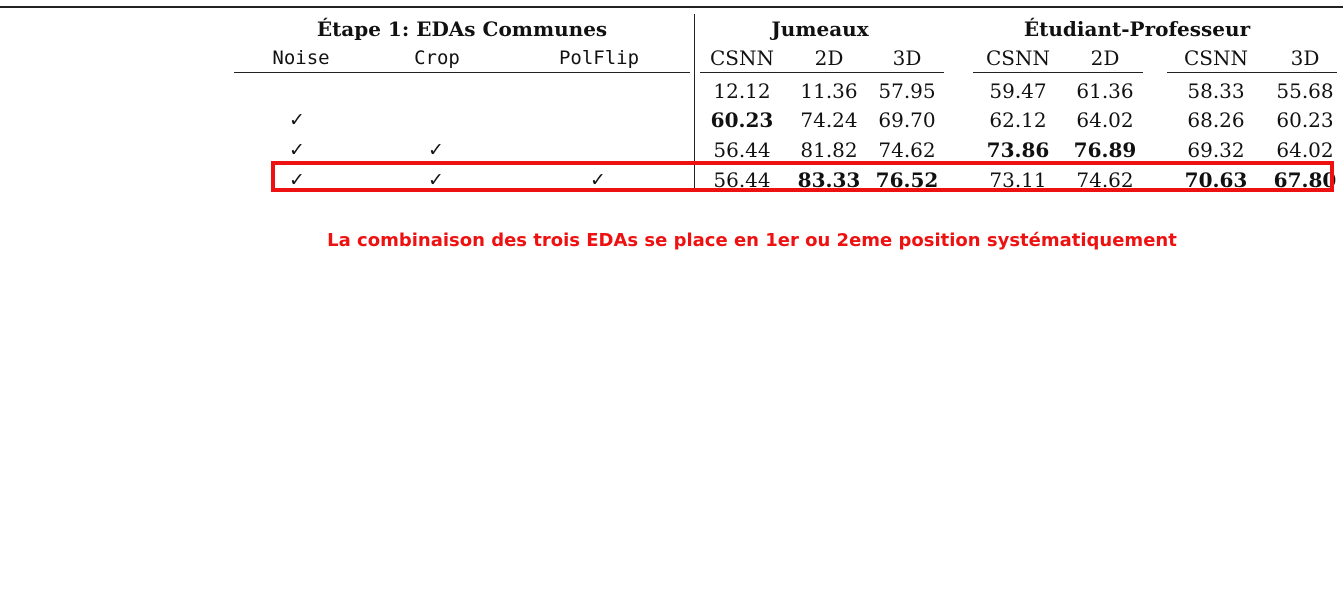  Describe the element at coordinates (742, 150) in the screenshot. I see `table-cell-row-3-col-1: 56.44` at that location.